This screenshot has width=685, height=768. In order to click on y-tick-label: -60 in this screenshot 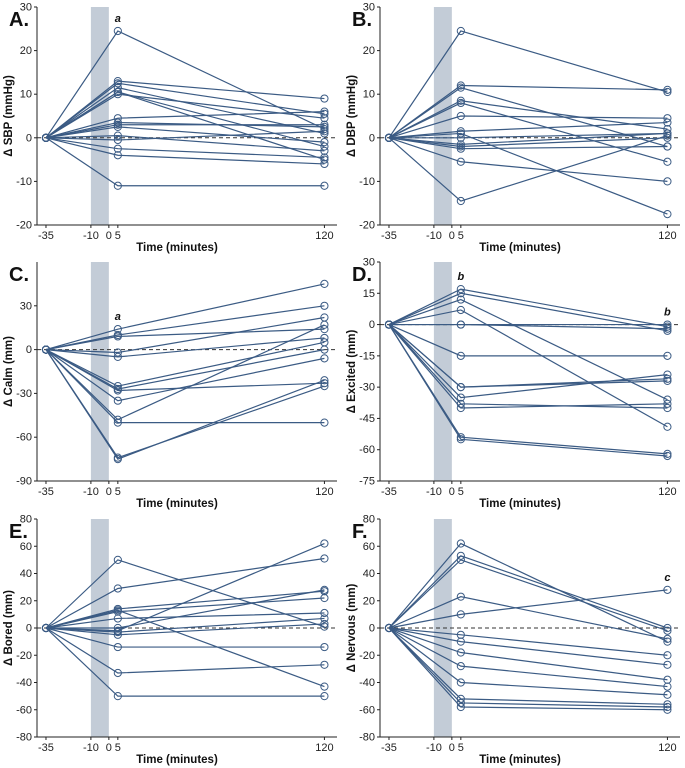, I will do `click(367, 710)`.